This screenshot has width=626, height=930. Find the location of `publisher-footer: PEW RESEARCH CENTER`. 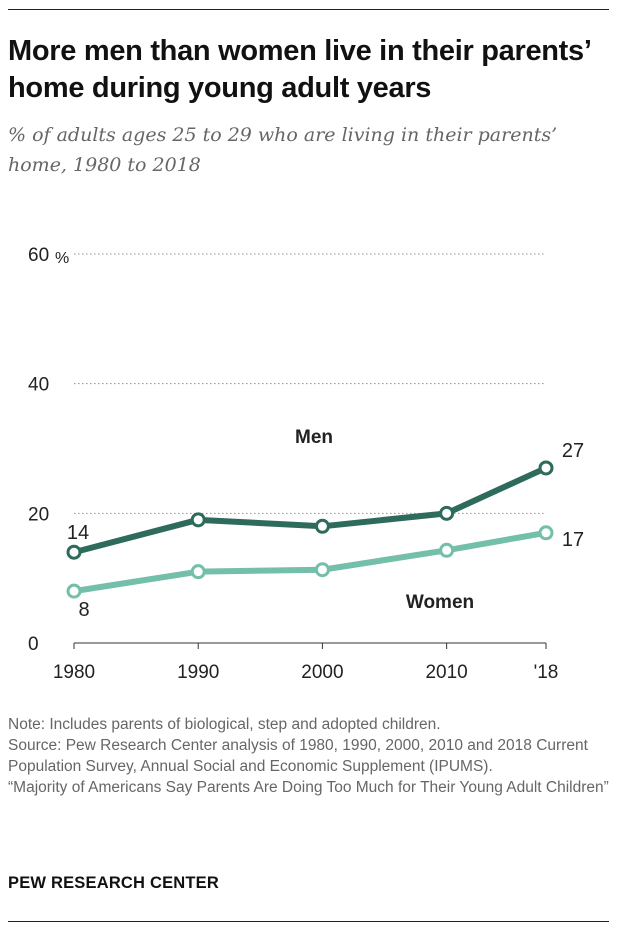

publisher-footer: PEW RESEARCH CENTER is located at coordinates (113, 883).